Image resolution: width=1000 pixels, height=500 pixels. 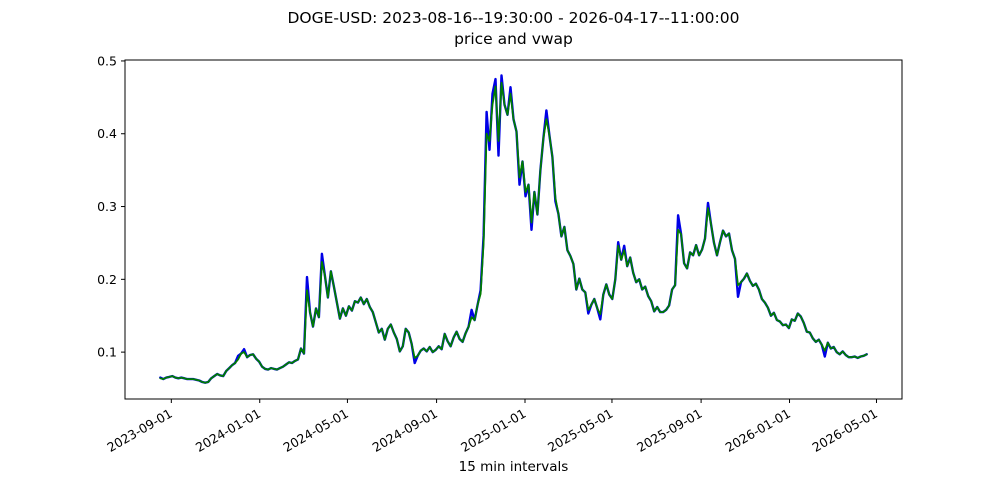 What do you see at coordinates (107, 352) in the screenshot?
I see `y-tick-label: 0.1` at bounding box center [107, 352].